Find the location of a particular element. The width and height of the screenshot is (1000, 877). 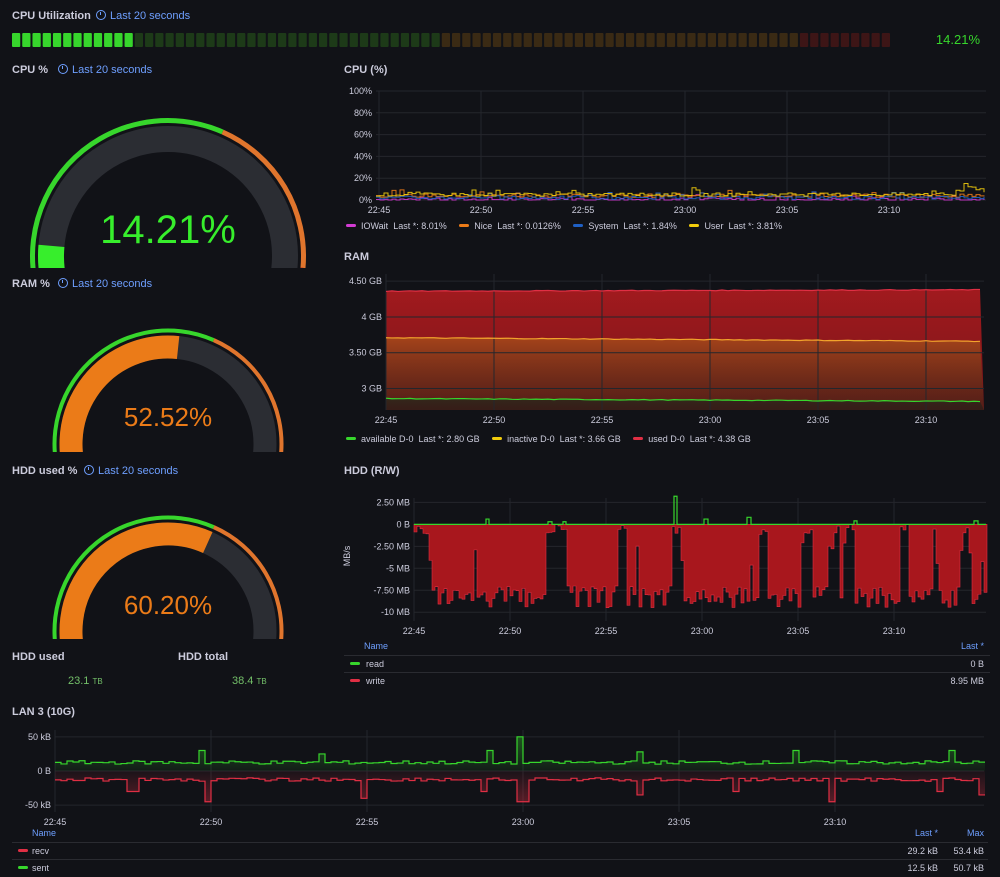

legend-item-user: User Last *: 3.81% is located at coordinates (735, 226).